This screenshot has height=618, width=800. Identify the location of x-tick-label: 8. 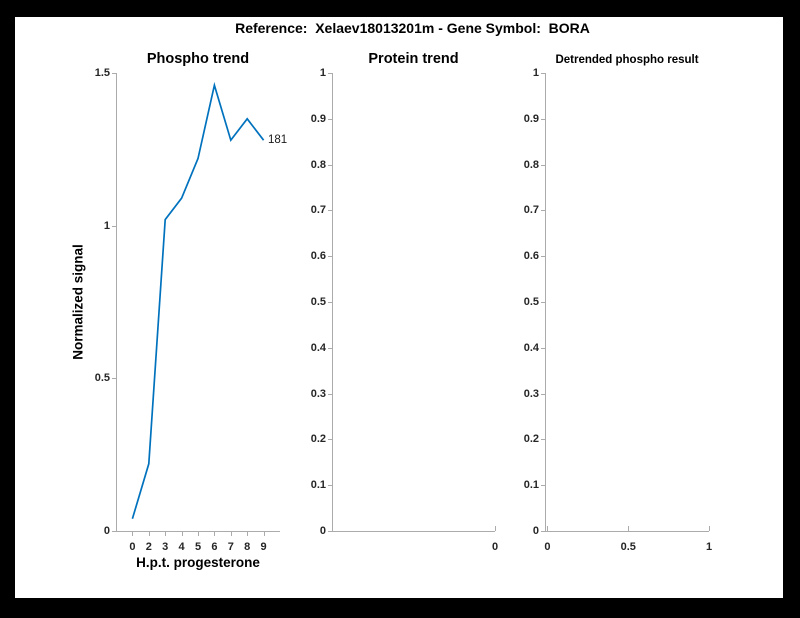
(247, 547).